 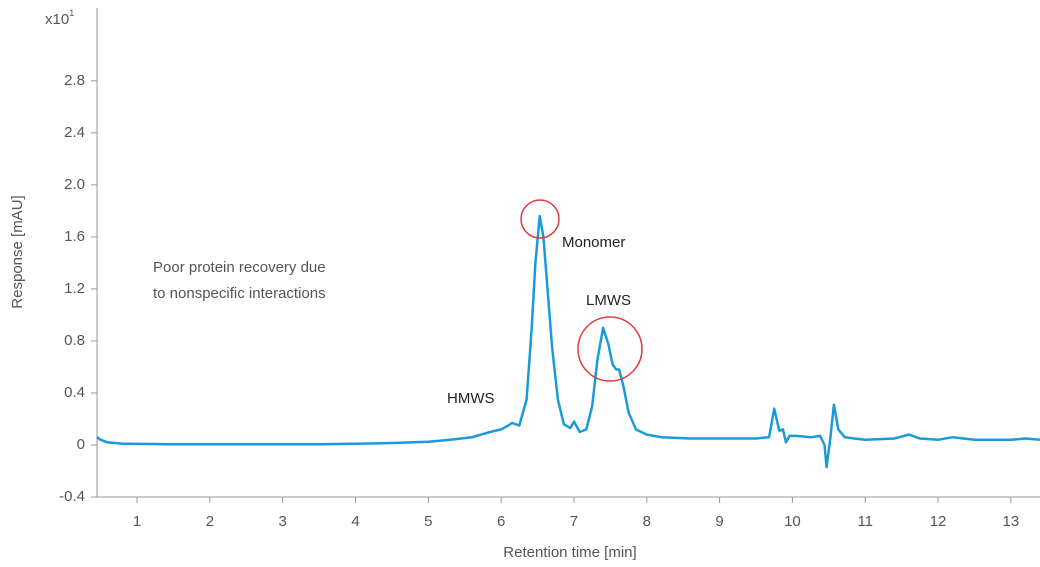 I want to click on y-scale-exponent: 1, so click(x=71, y=13).